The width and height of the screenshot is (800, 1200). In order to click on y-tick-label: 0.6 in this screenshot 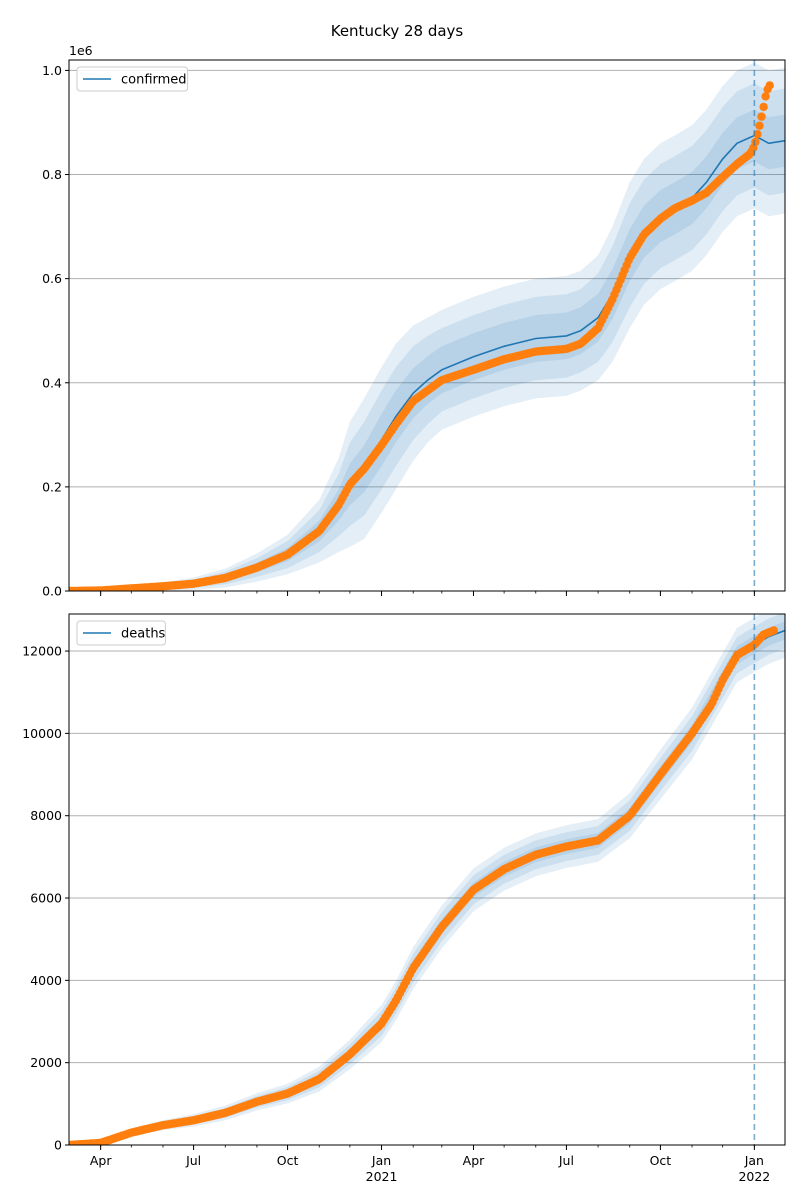, I will do `click(52, 278)`.